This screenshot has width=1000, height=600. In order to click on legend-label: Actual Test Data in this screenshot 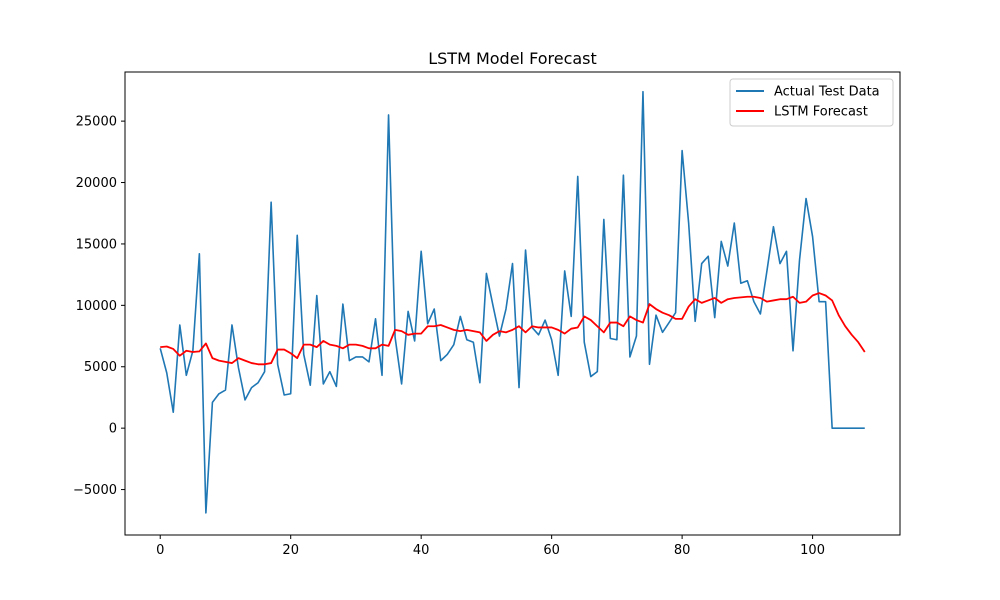, I will do `click(827, 92)`.